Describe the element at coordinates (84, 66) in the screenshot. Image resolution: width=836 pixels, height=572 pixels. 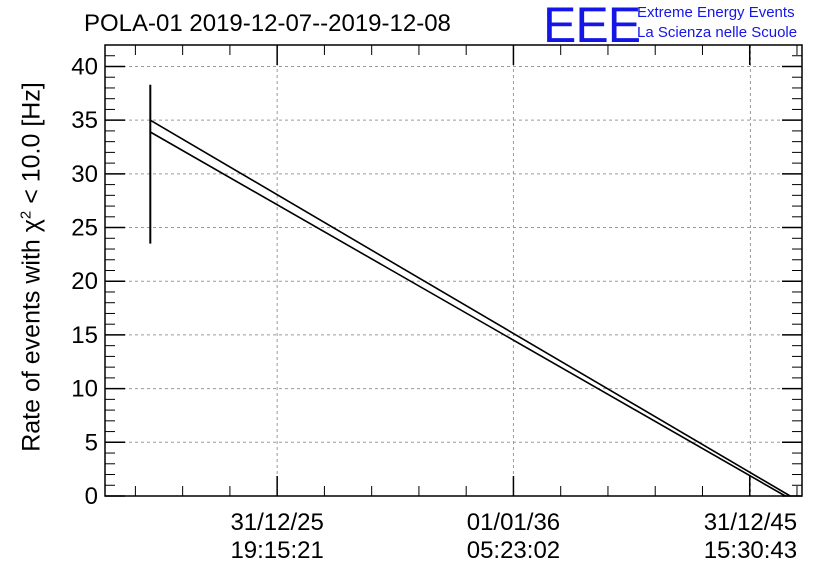
I see `y-tick-label: 40` at that location.